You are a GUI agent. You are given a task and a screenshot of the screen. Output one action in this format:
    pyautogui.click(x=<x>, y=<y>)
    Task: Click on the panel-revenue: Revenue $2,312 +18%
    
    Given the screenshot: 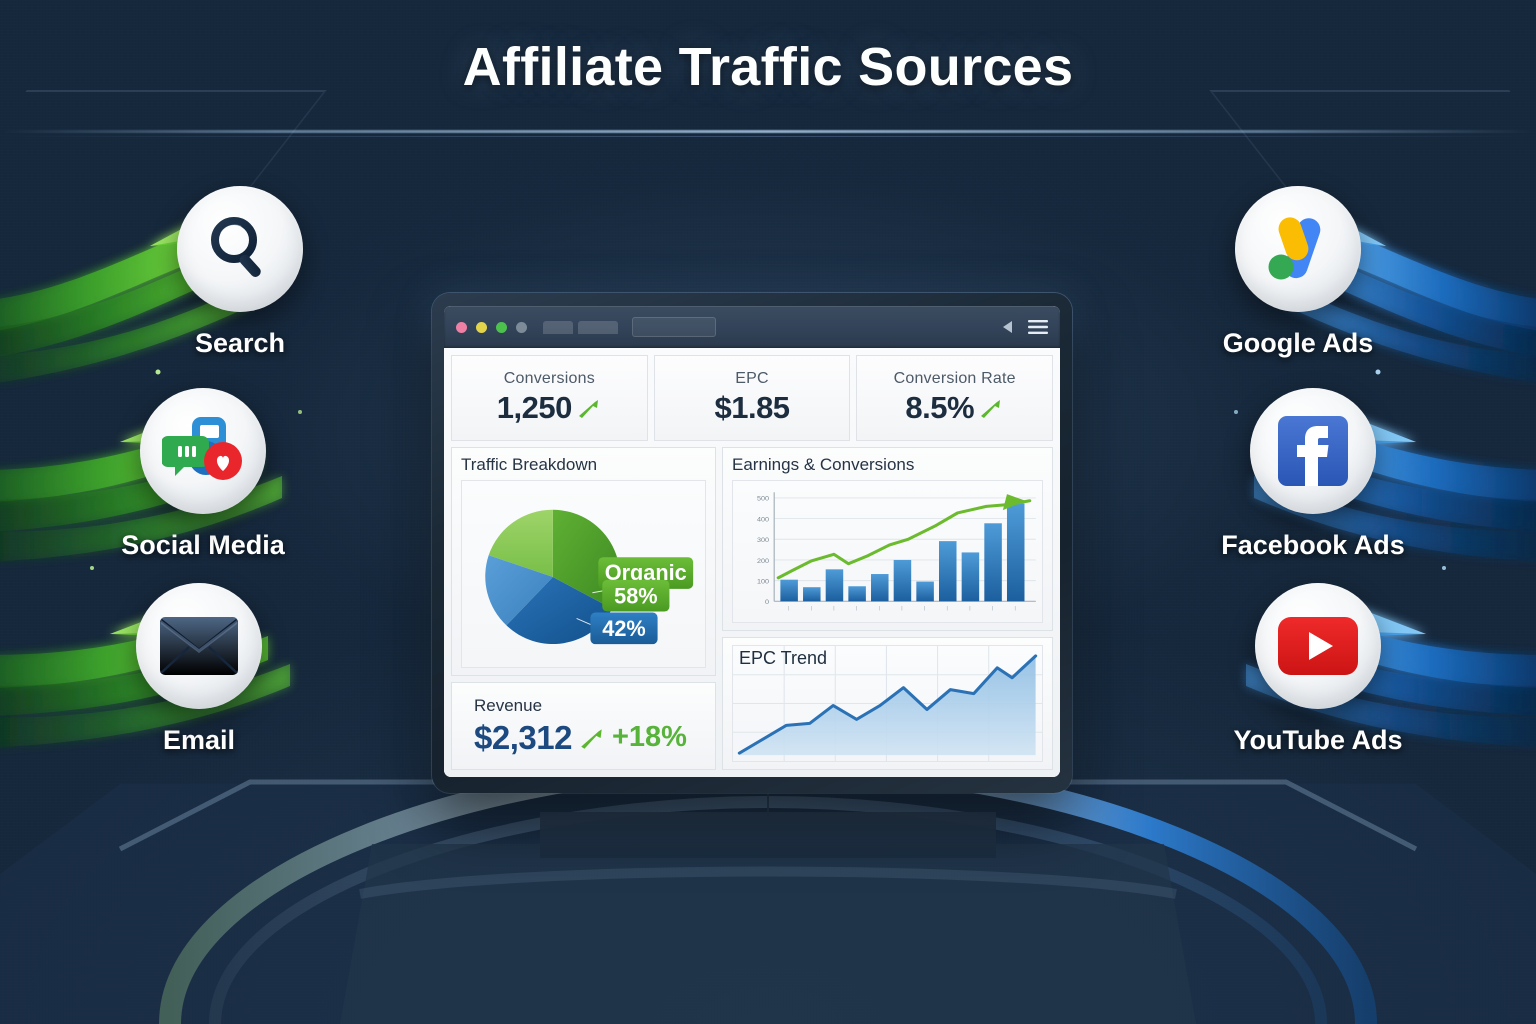 What is the action you would take?
    pyautogui.click(x=583, y=726)
    